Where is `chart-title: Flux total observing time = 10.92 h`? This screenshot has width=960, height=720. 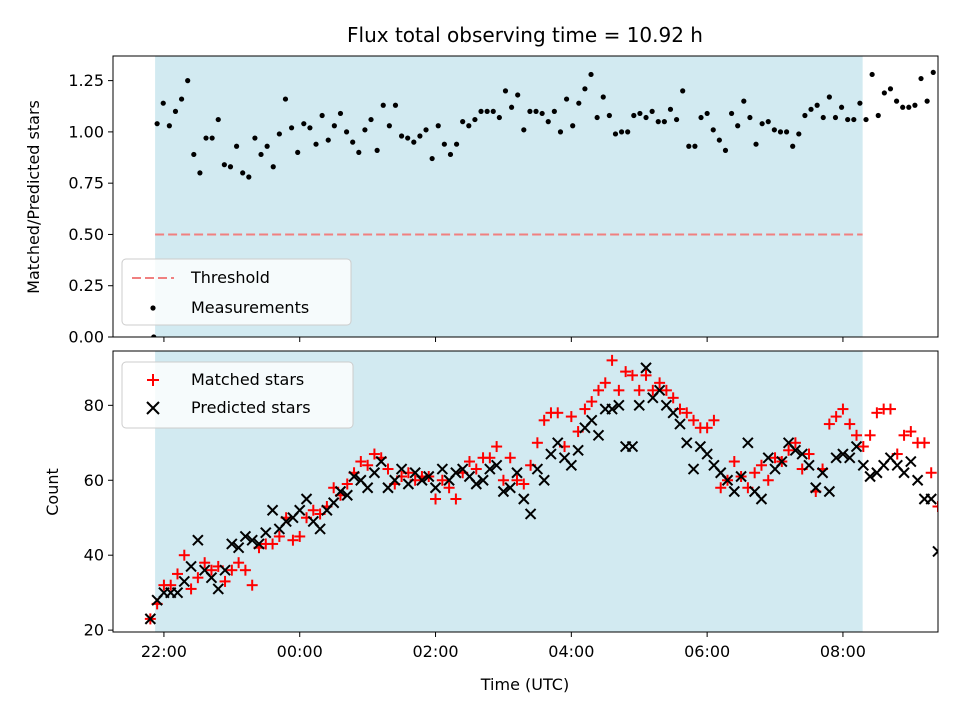 chart-title: Flux total observing time = 10.92 h is located at coordinates (525, 35).